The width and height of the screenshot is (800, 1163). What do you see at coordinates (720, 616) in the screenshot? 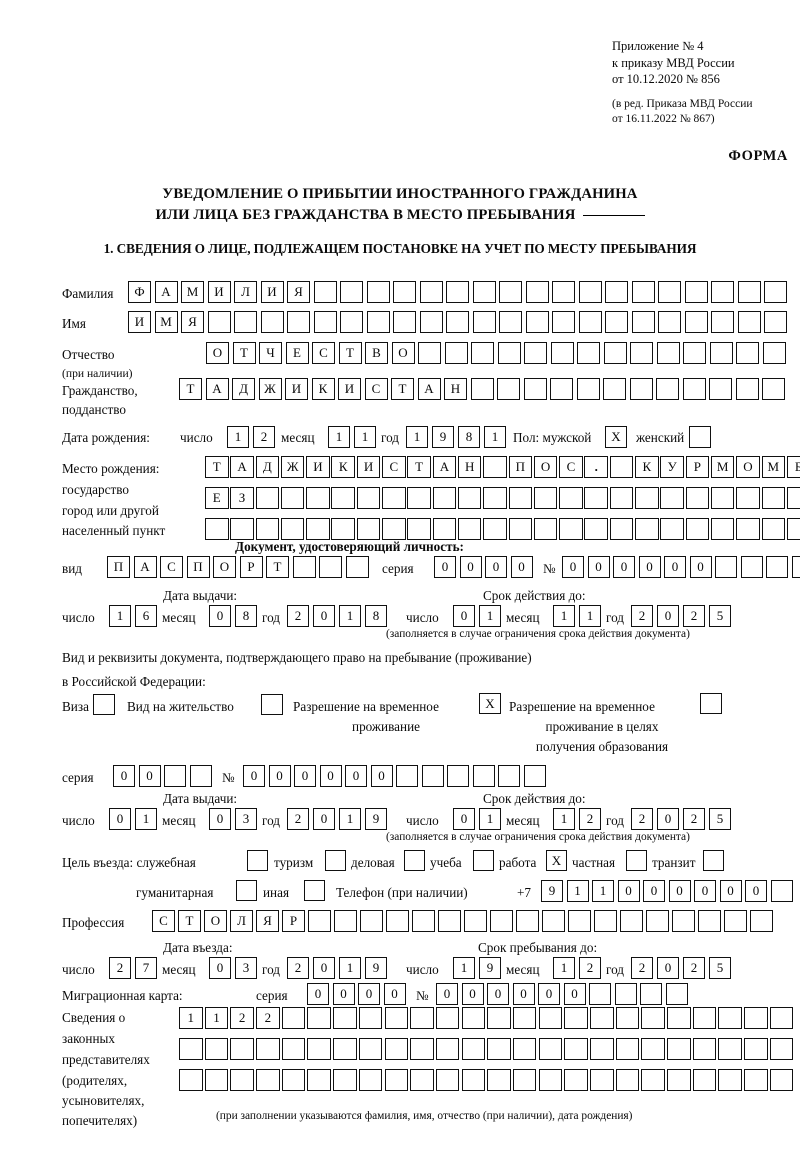
I see `char-cell: 5` at bounding box center [720, 616].